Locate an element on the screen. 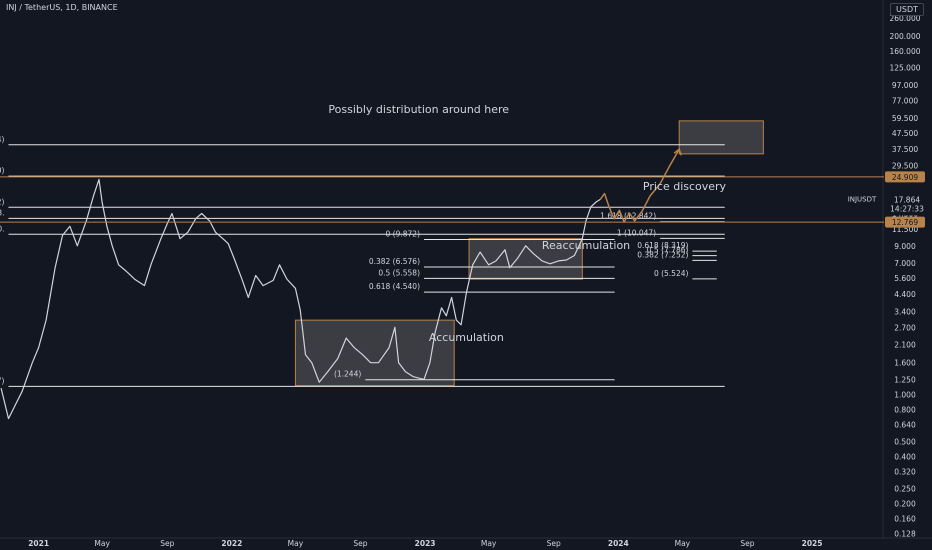 The width and height of the screenshot is (932, 550). currency-button: USDT is located at coordinates (907, 9).